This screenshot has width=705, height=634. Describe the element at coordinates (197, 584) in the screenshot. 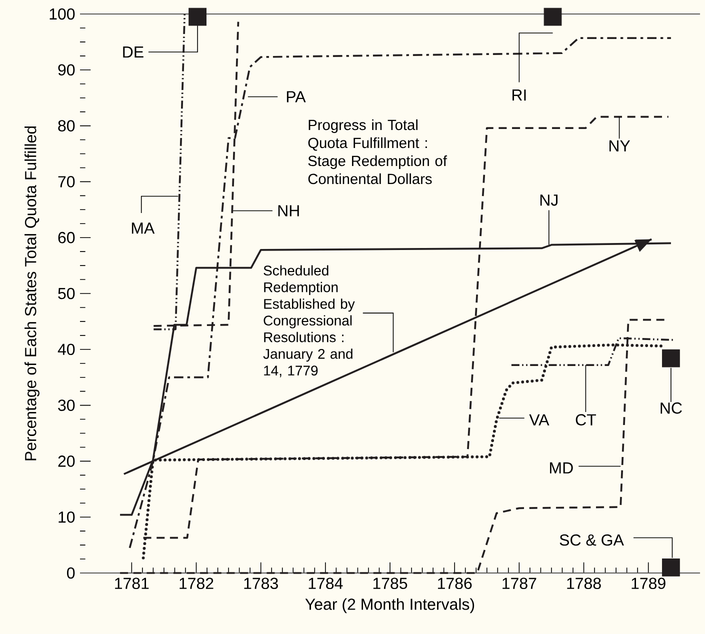

I see `x-tick-label: 1782` at that location.